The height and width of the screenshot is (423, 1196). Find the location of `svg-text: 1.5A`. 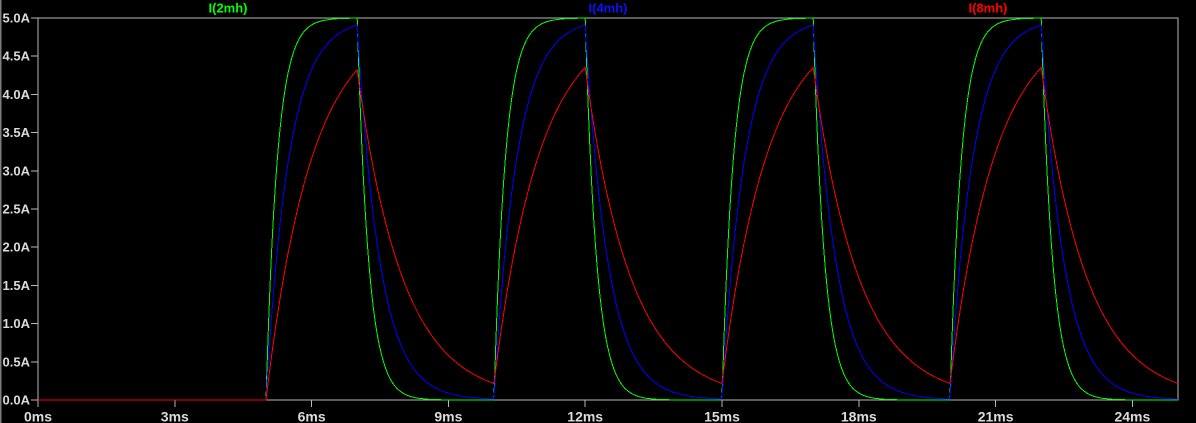

svg-text: 1.5A is located at coordinates (17, 285).